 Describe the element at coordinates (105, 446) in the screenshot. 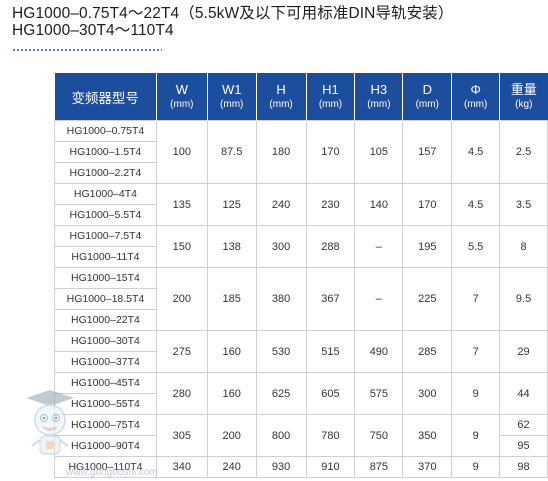

I see `model-cell: HG1000–90T4` at that location.